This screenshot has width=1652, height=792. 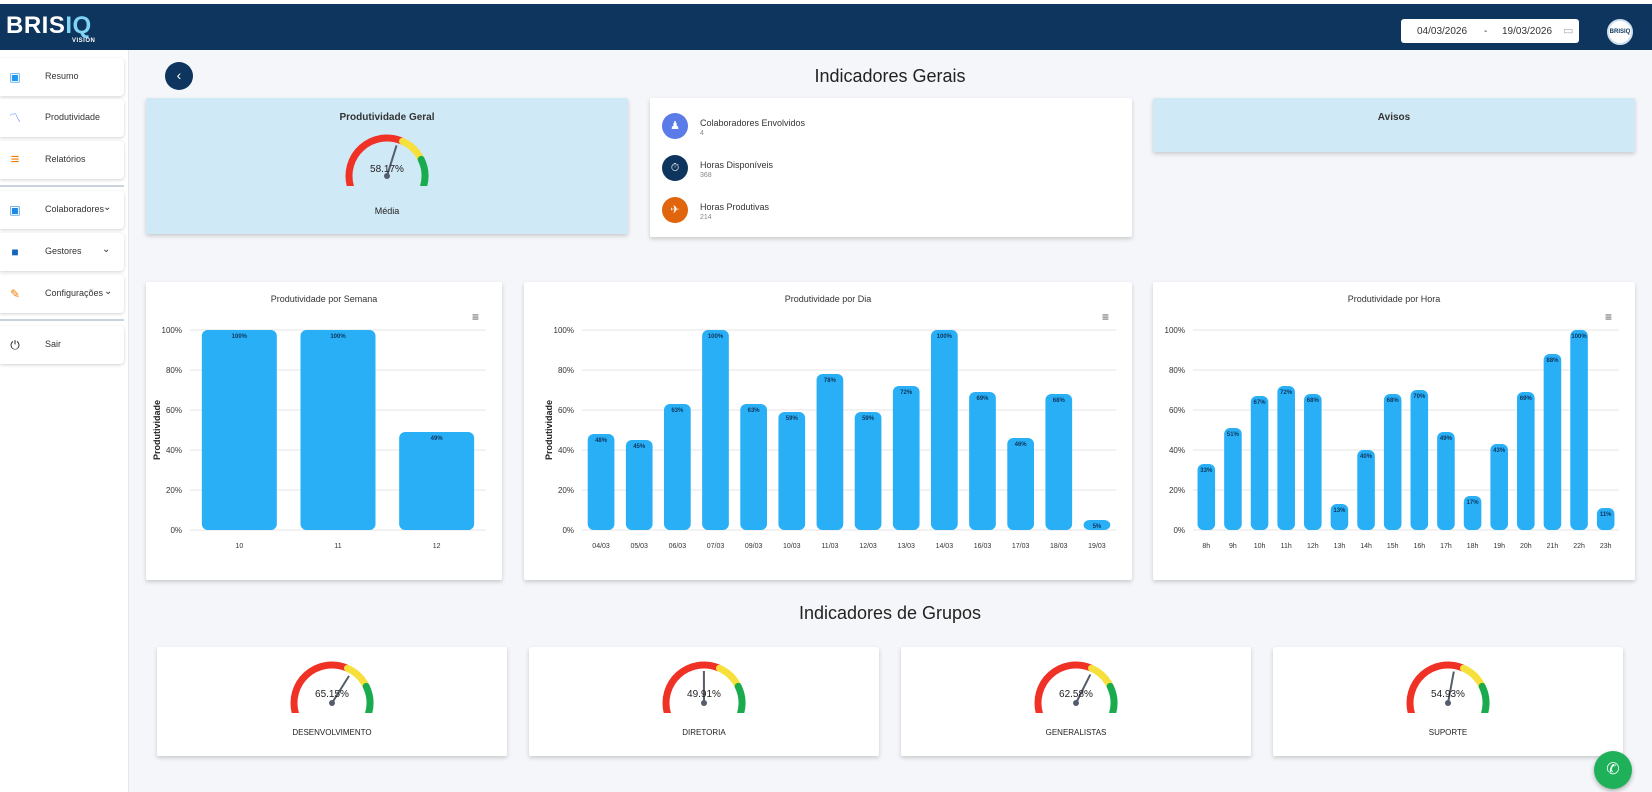 I want to click on whatsapp-button: ✆, so click(x=1613, y=770).